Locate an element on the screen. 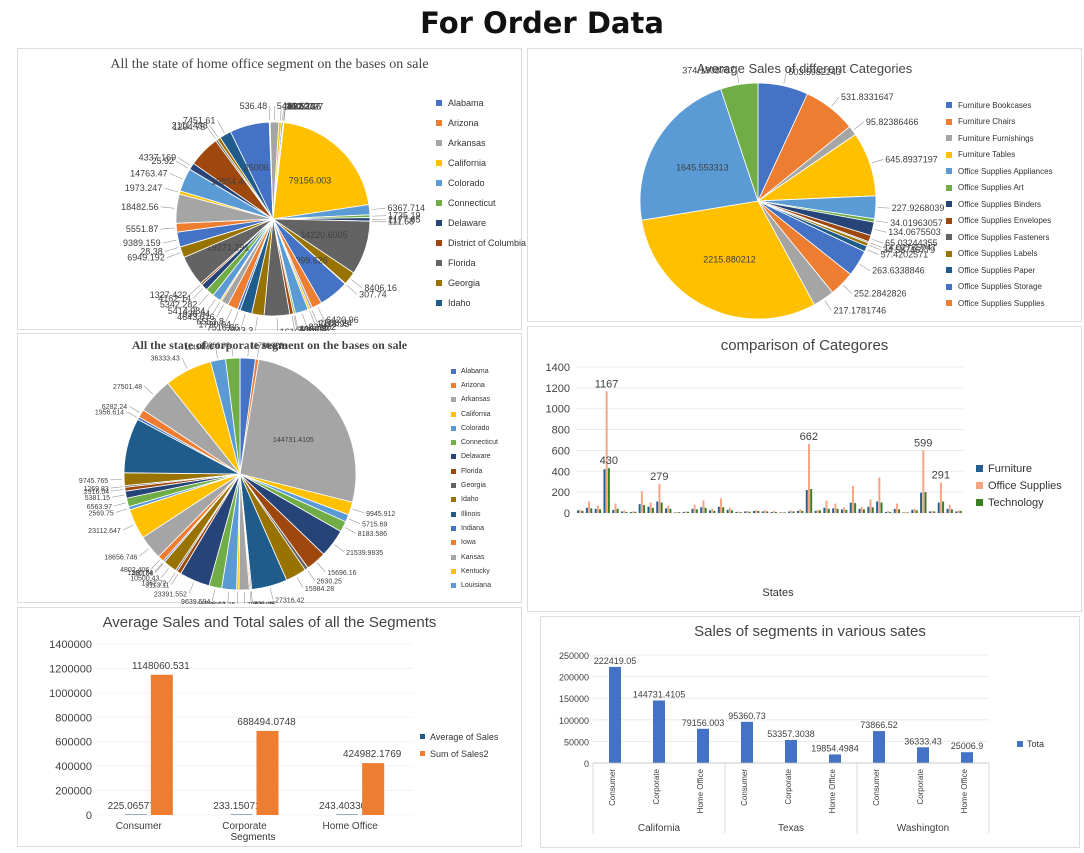 The image size is (1084, 853). data-label: 503.5982243 is located at coordinates (814, 72).